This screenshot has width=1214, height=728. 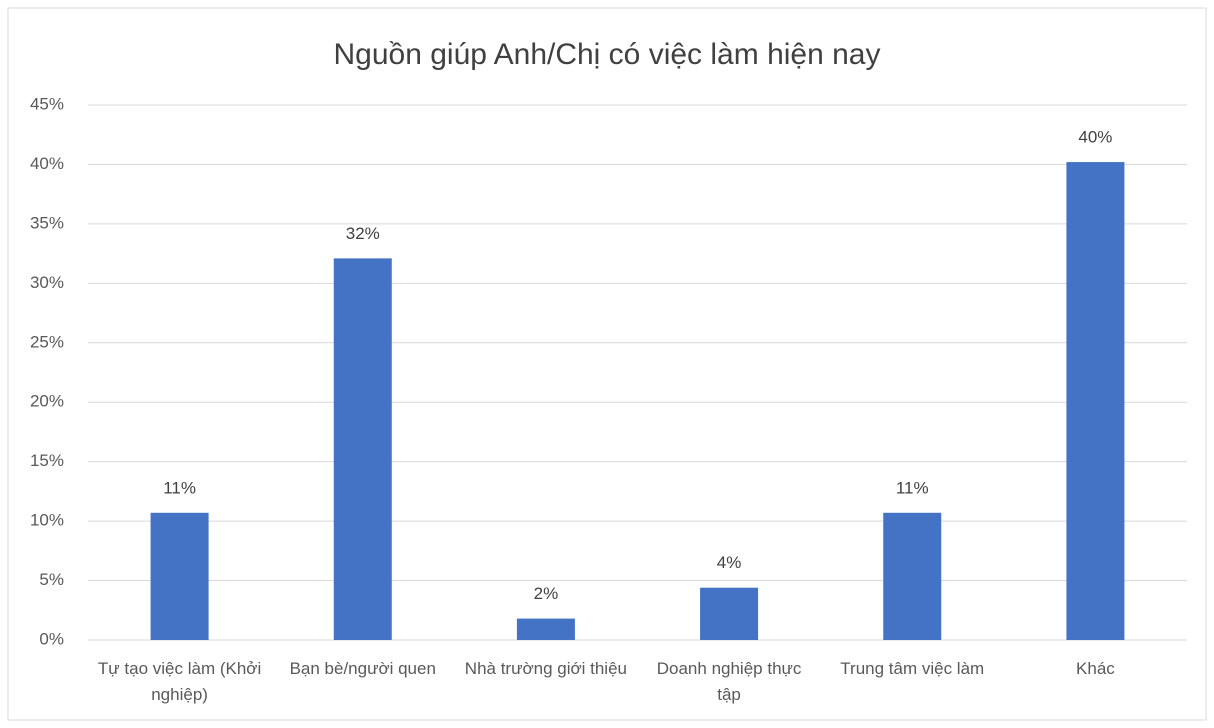 What do you see at coordinates (1095, 668) in the screenshot?
I see `x-tick-label: Khác` at bounding box center [1095, 668].